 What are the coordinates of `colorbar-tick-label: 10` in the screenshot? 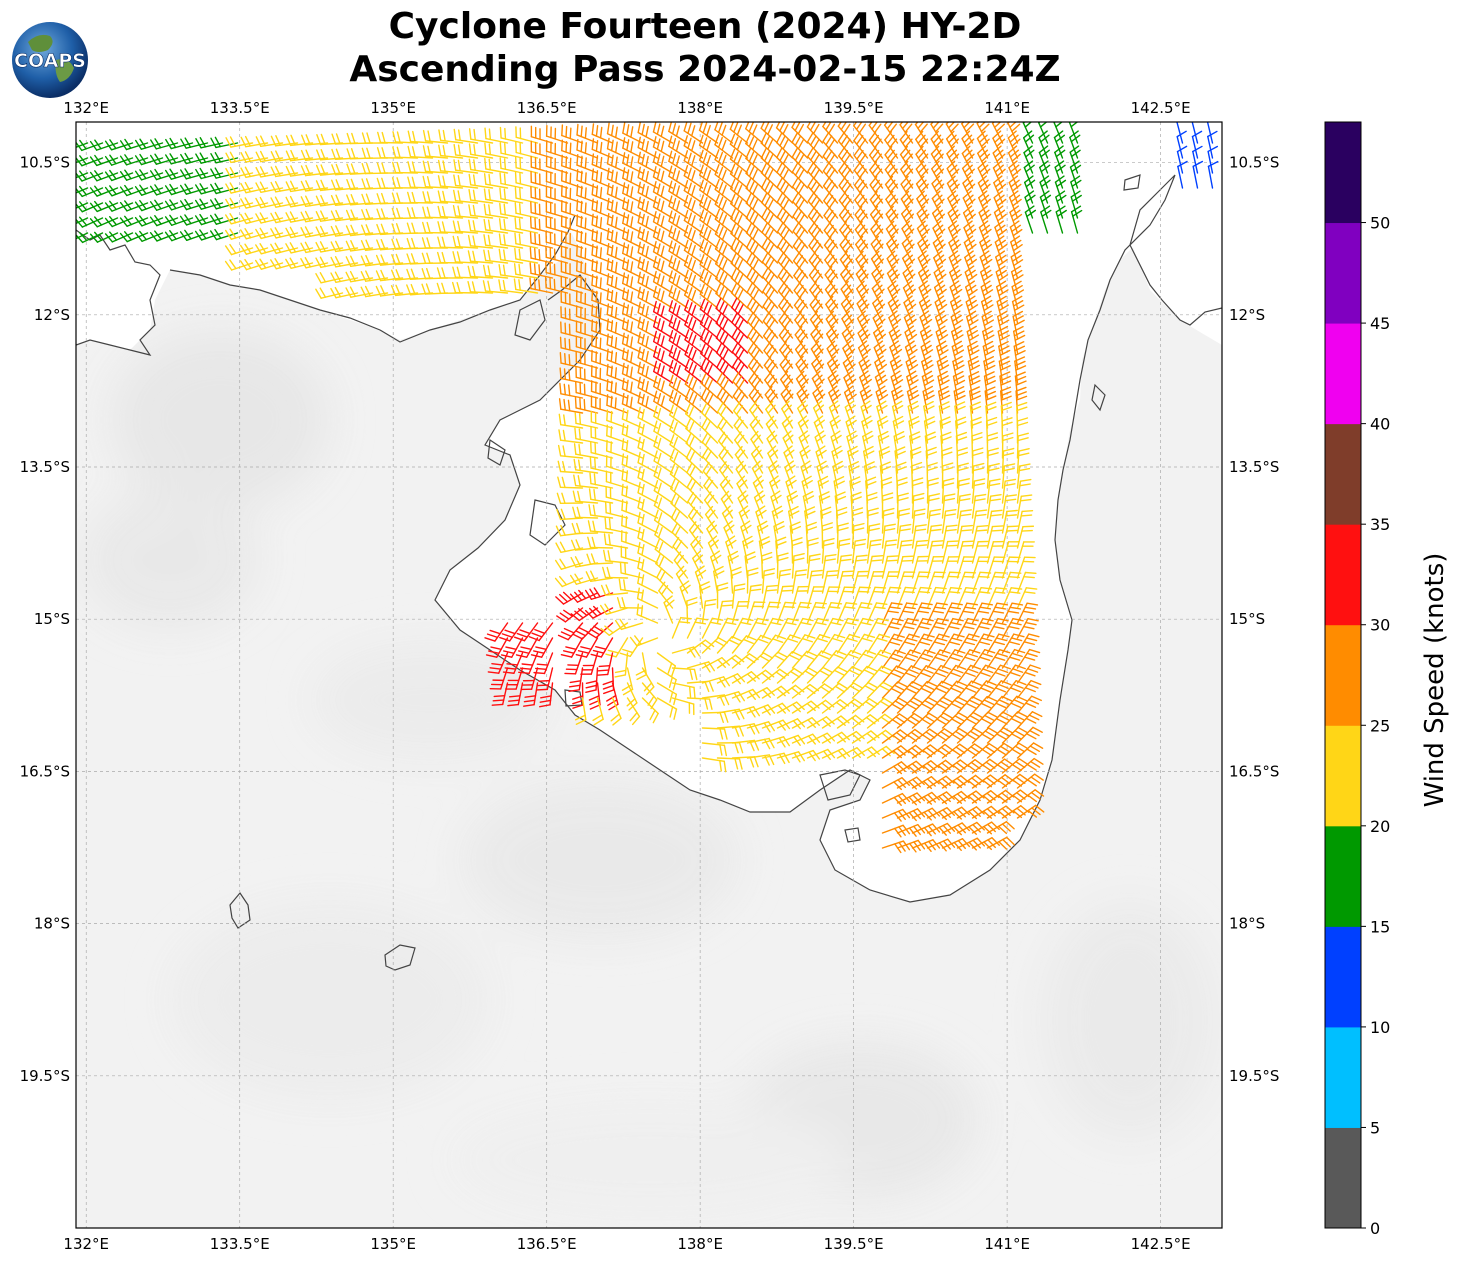 It's located at (1380, 1027).